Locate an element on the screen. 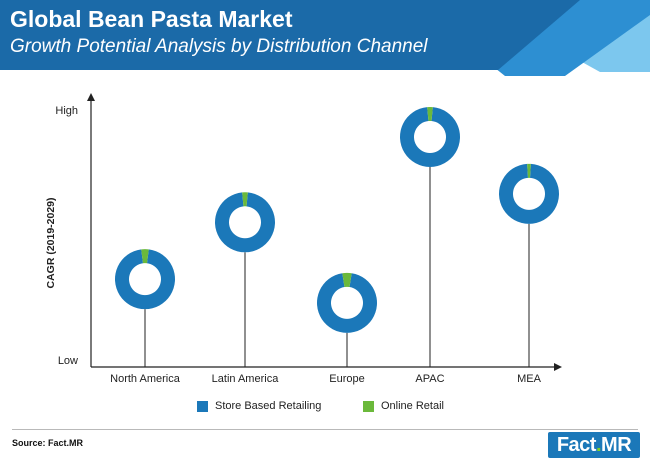 The image size is (650, 468). x-tick-north-america: North America is located at coordinates (145, 379).